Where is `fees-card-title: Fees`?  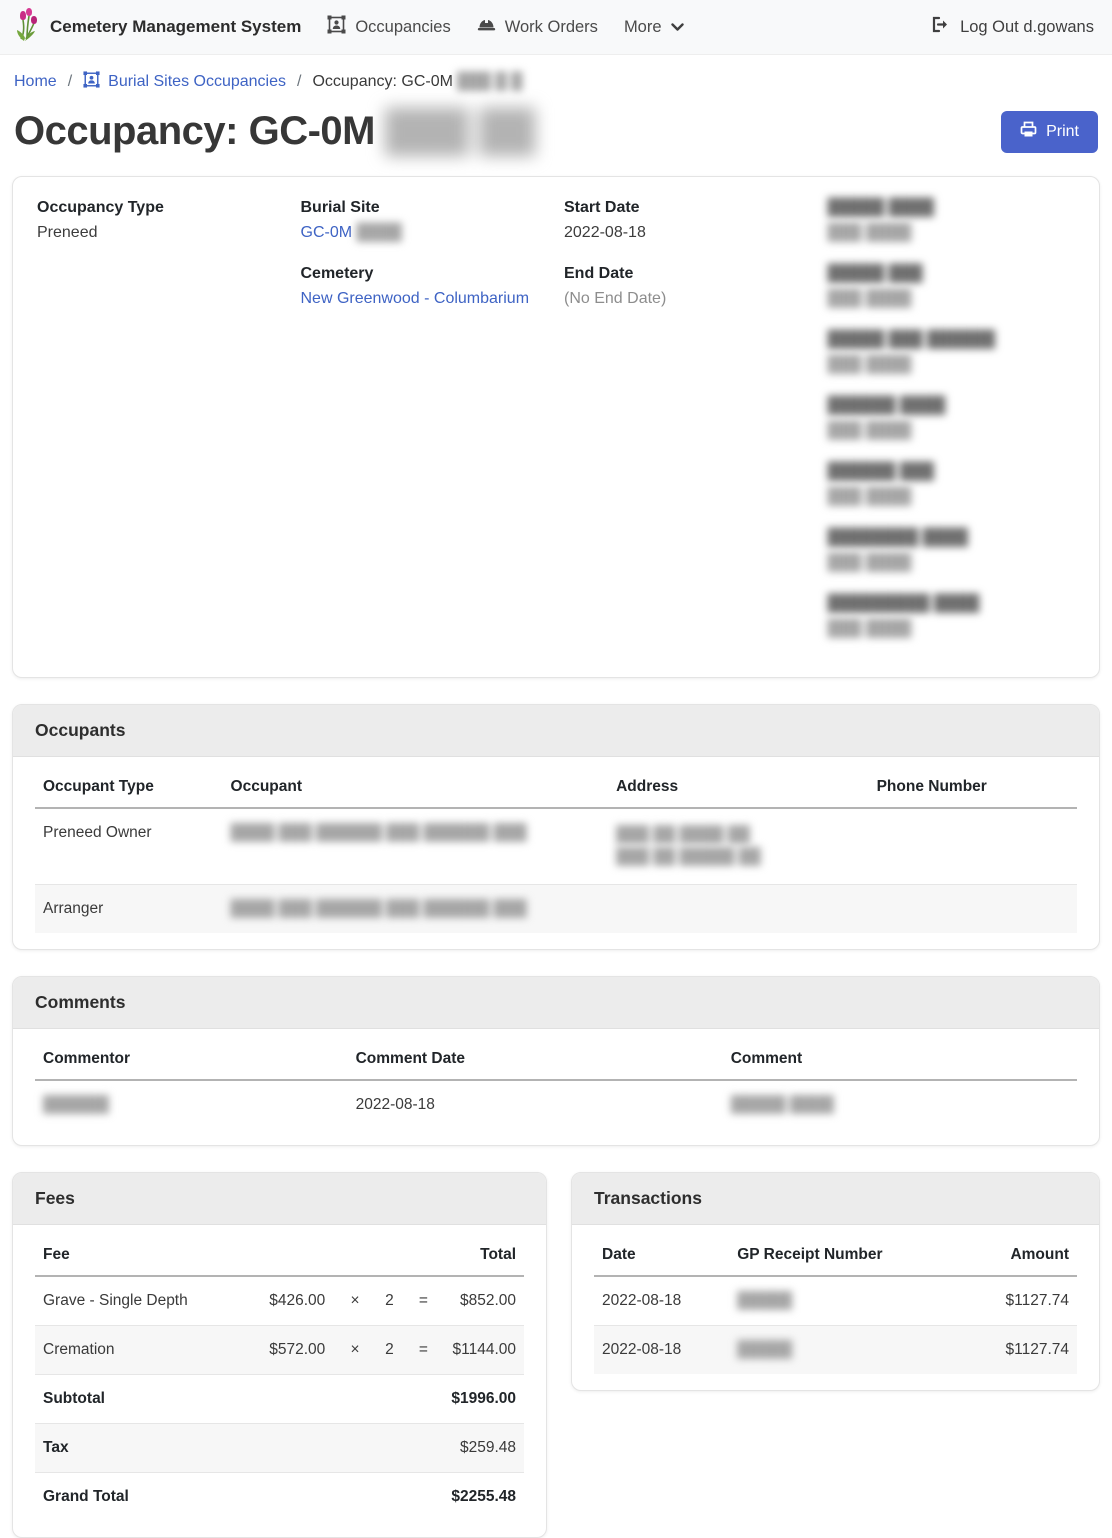
fees-card-title: Fees is located at coordinates (279, 1198).